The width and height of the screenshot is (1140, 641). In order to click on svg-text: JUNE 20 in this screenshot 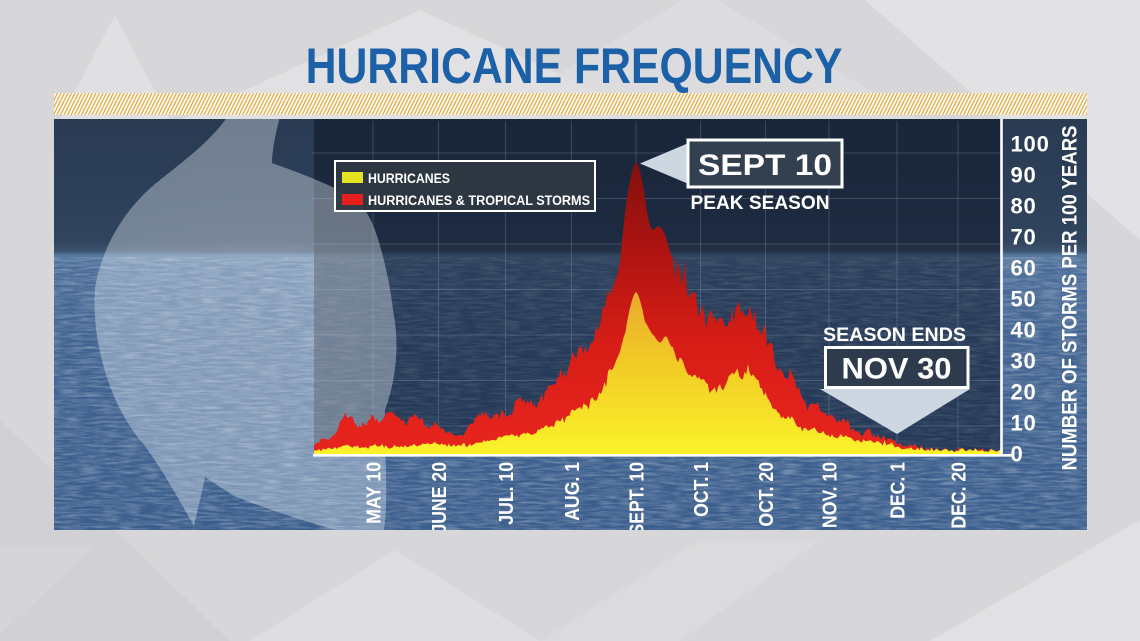, I will do `click(440, 496)`.